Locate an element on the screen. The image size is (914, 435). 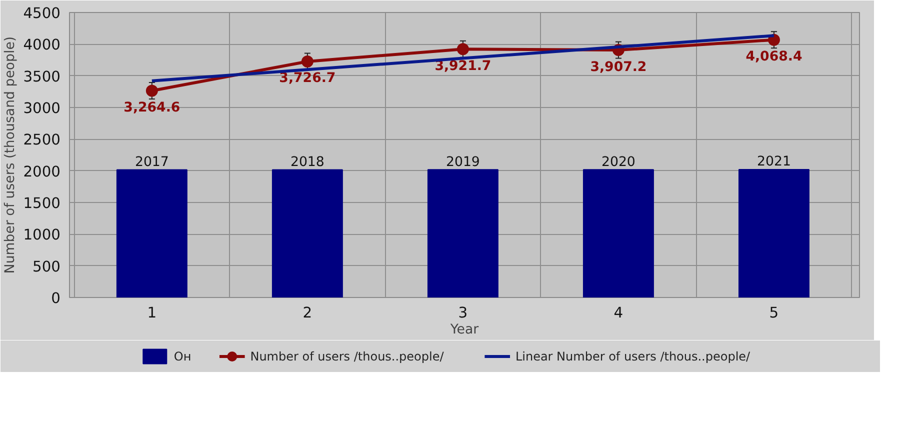
data-label: 2021 is located at coordinates (774, 162).